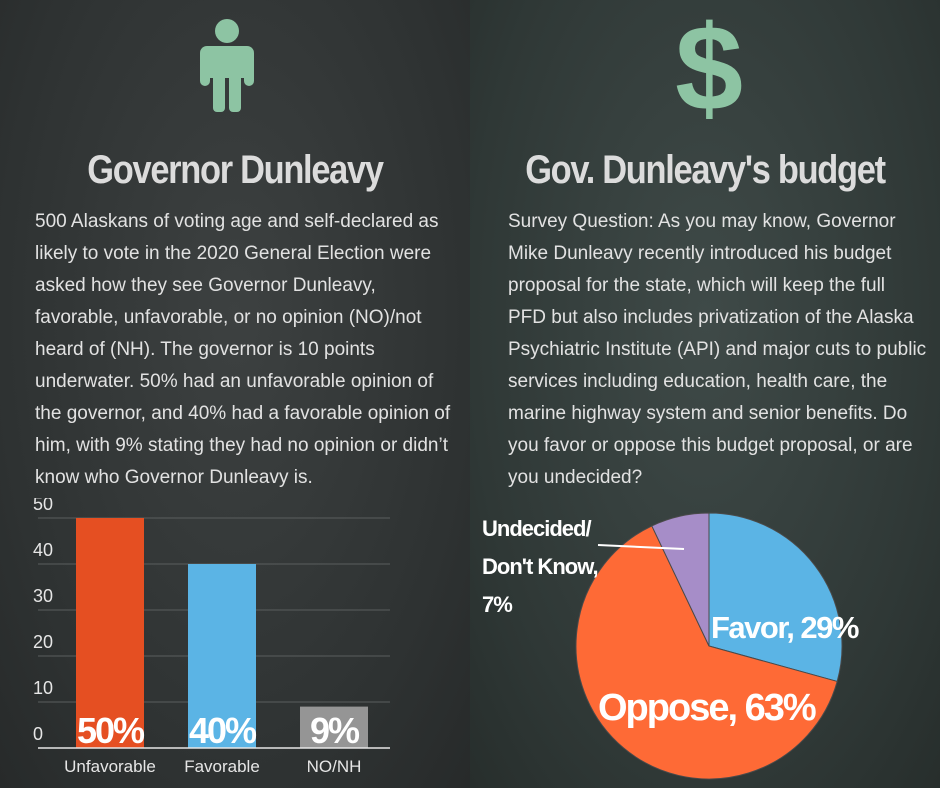 The height and width of the screenshot is (788, 940). Describe the element at coordinates (335, 730) in the screenshot. I see `bar-data-label: 9%` at that location.